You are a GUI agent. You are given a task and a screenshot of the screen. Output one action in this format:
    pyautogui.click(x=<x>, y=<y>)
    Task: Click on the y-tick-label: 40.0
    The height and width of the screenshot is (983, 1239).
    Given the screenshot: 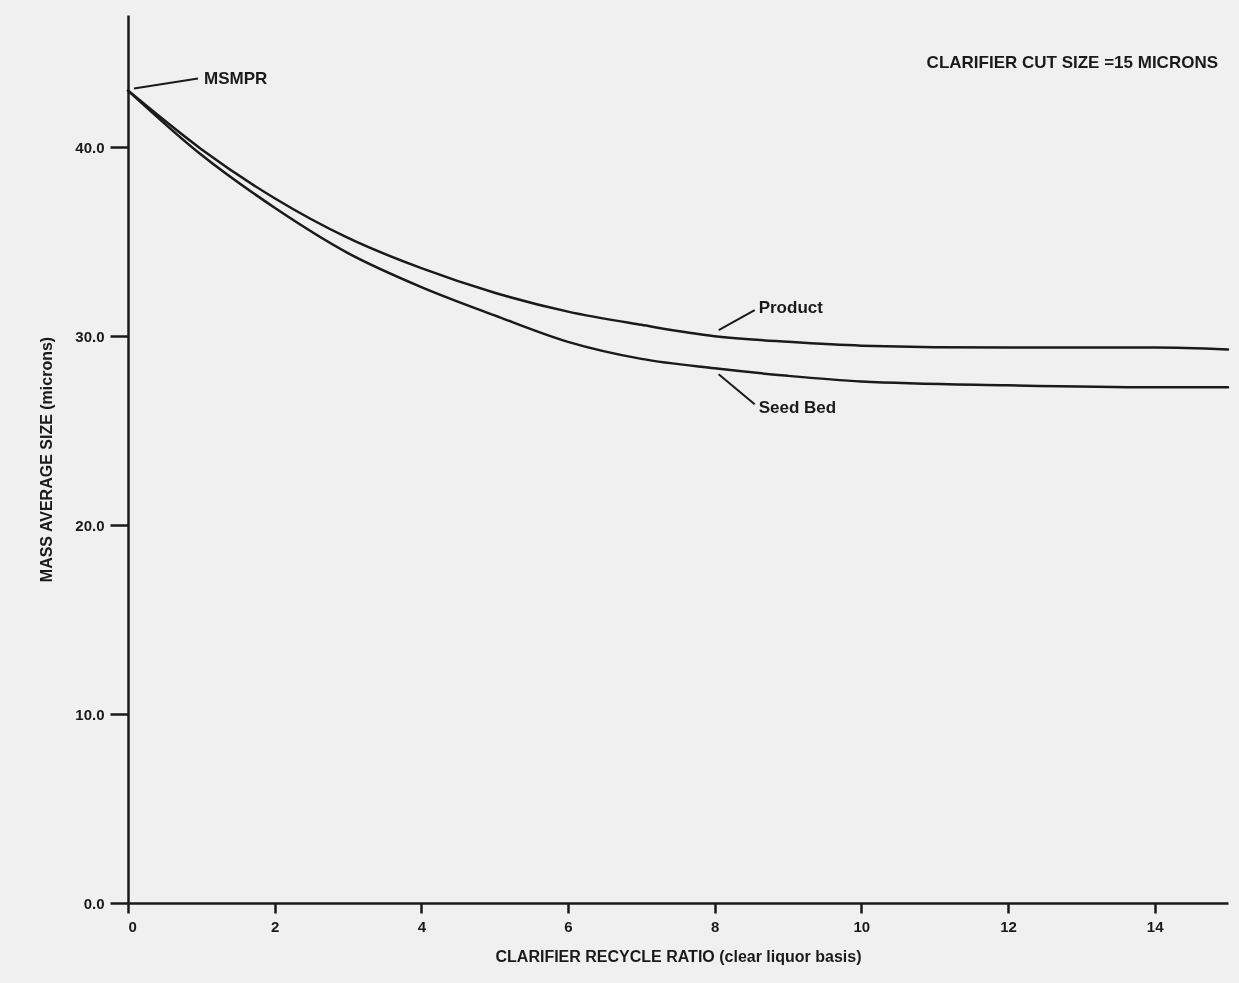 What is the action you would take?
    pyautogui.click(x=90, y=147)
    